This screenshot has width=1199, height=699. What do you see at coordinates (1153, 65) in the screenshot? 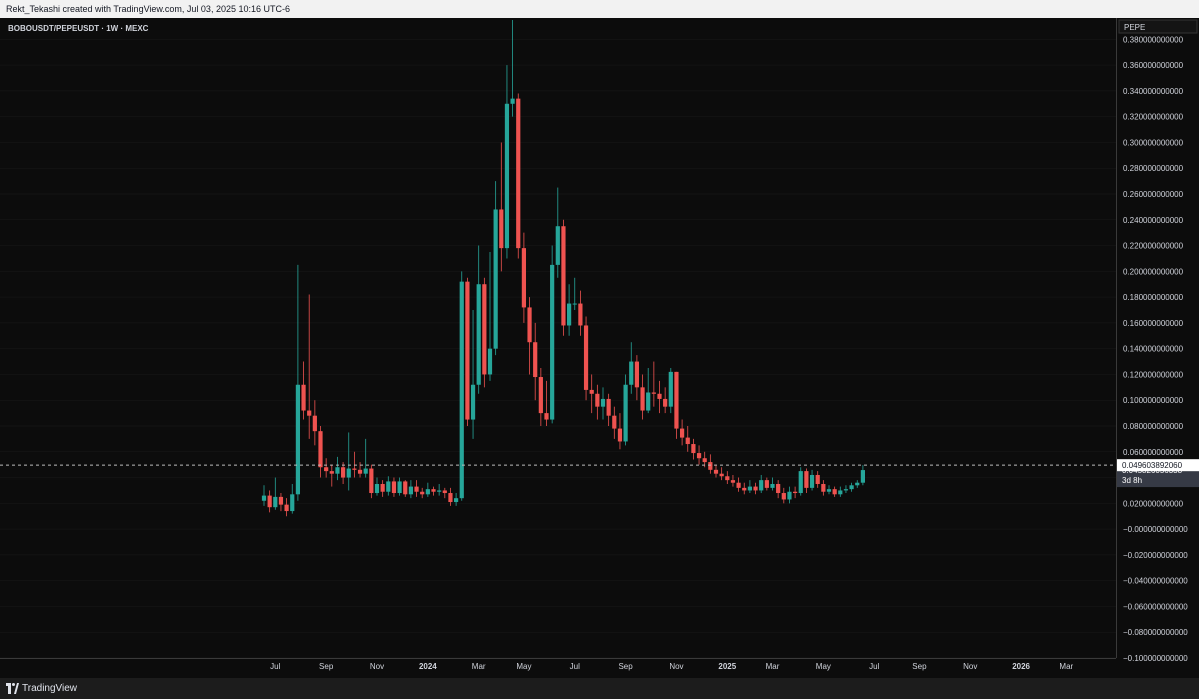
I see `y-tick-label: 0.360000000000` at bounding box center [1153, 65].